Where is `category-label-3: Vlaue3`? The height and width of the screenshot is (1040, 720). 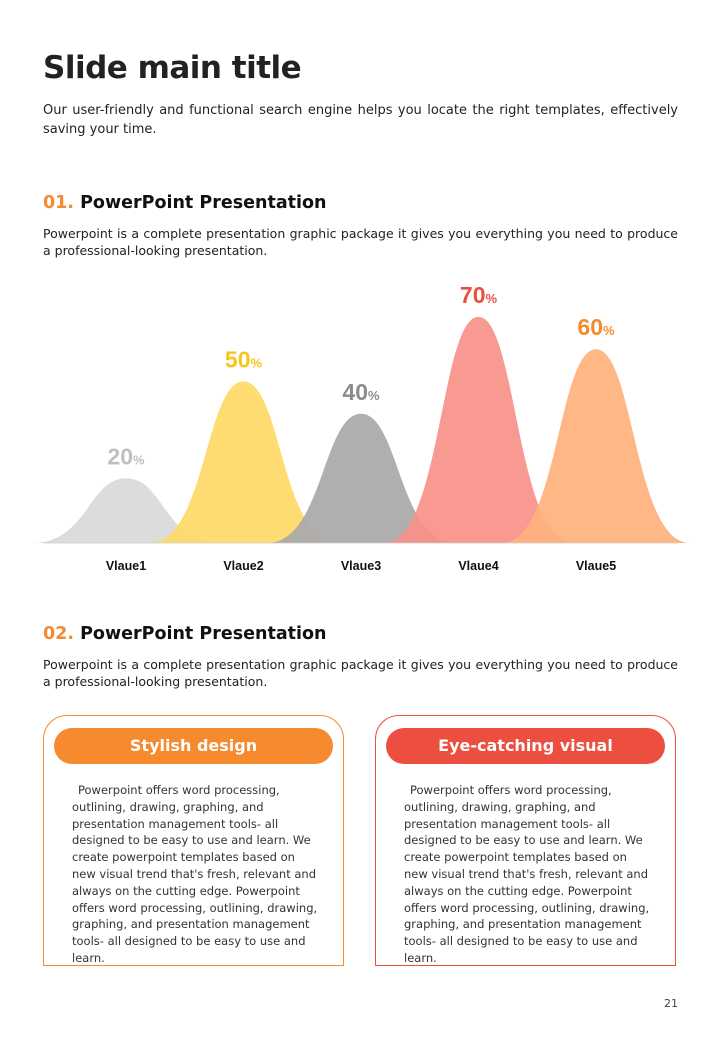 category-label-3: Vlaue3 is located at coordinates (361, 566).